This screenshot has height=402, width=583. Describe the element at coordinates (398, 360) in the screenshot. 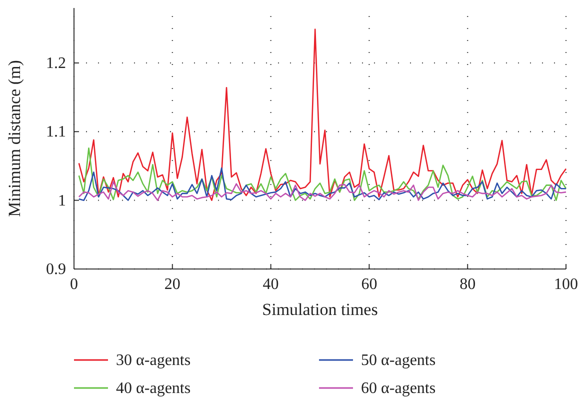

I see `legend-label: 50 α-agents` at that location.